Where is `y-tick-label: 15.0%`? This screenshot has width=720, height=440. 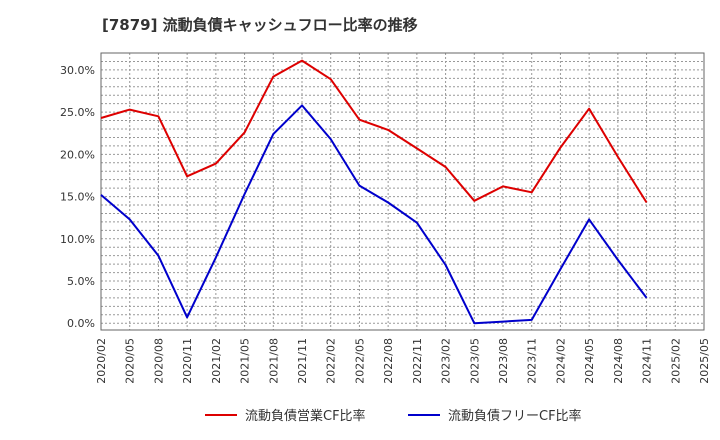 y-tick-label: 15.0% is located at coordinates (77, 197).